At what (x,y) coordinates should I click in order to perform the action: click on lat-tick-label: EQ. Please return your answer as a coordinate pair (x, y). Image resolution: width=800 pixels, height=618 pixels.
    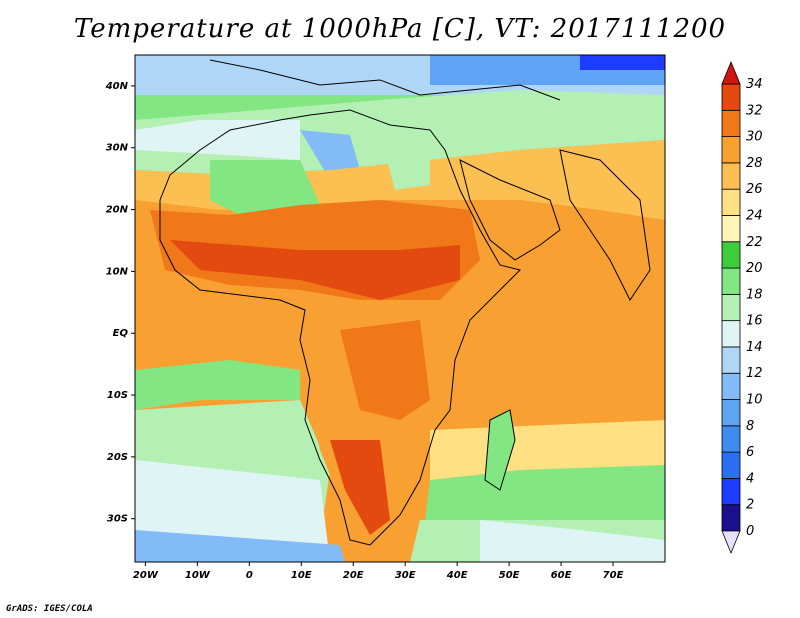
    Looking at the image, I should click on (121, 333).